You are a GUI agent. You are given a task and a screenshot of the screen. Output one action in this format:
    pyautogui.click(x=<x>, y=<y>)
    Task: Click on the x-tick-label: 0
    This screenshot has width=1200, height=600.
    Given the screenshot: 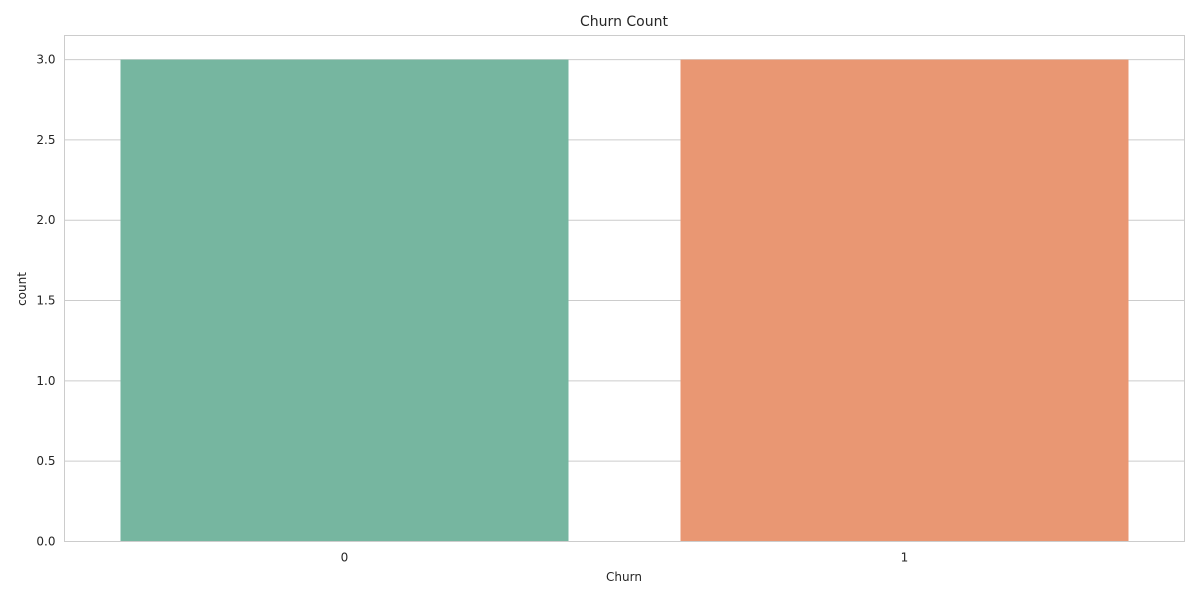 What is the action you would take?
    pyautogui.click(x=345, y=558)
    